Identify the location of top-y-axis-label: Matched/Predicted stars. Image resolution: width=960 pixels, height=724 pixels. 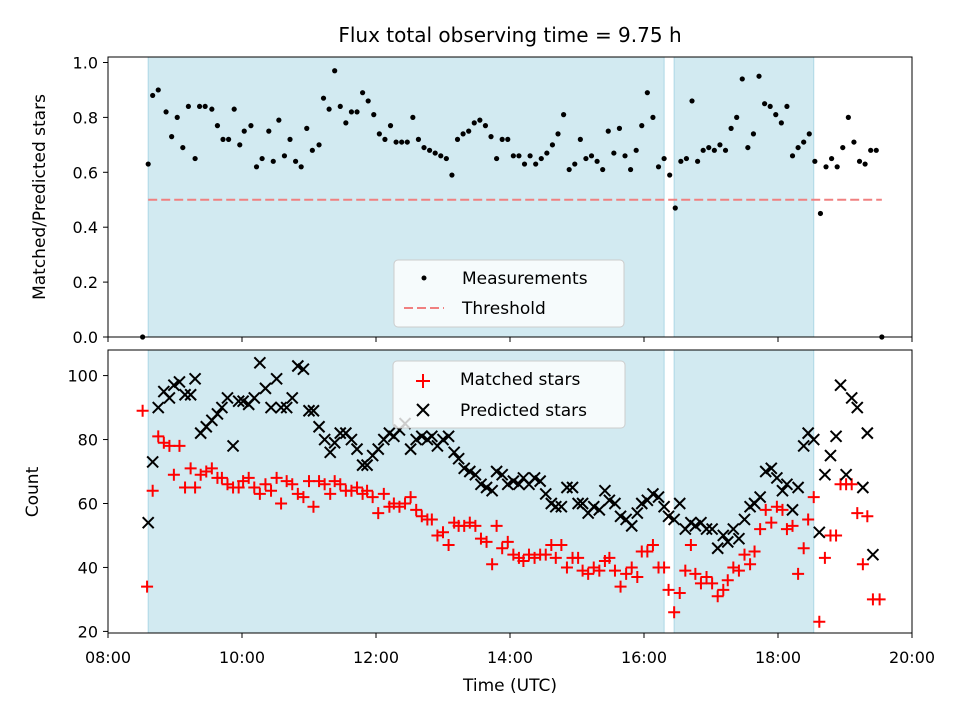
(40, 197).